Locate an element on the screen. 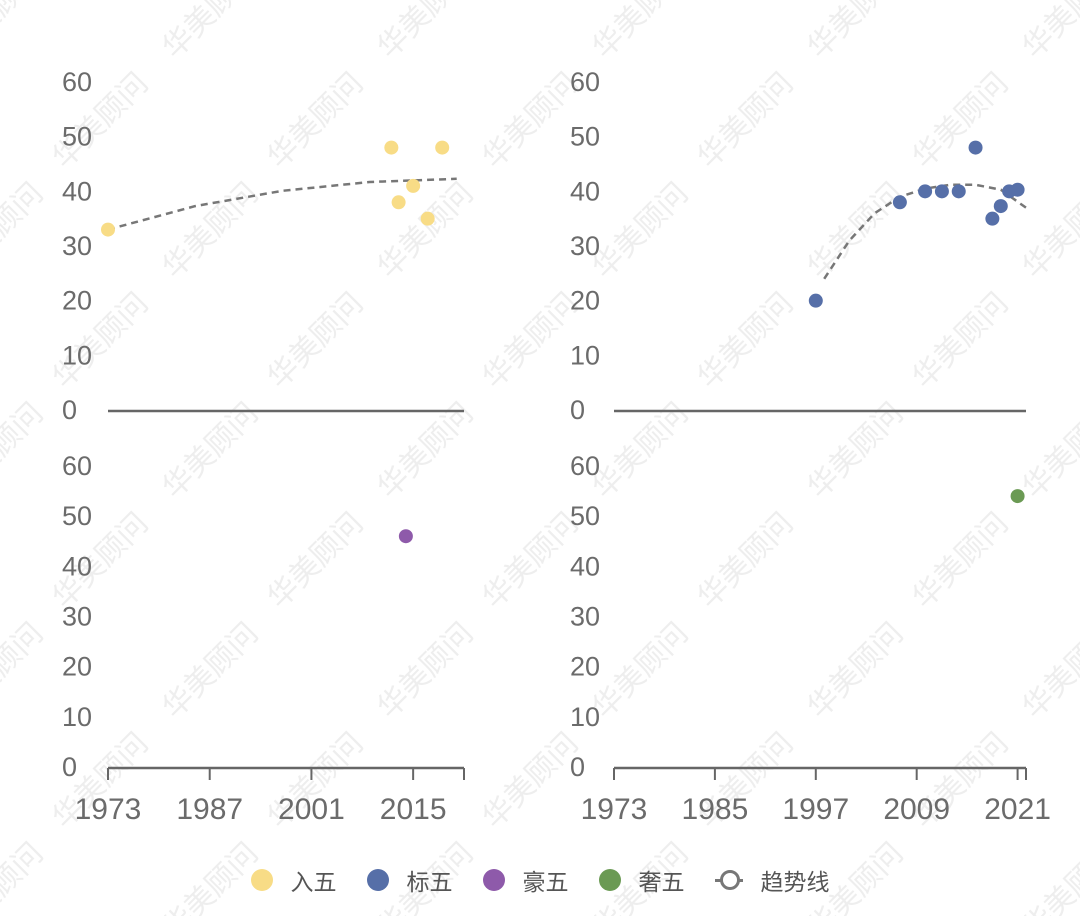 Image resolution: width=1080 pixels, height=916 pixels. legend-label-trend: 趋势线 is located at coordinates (795, 883).